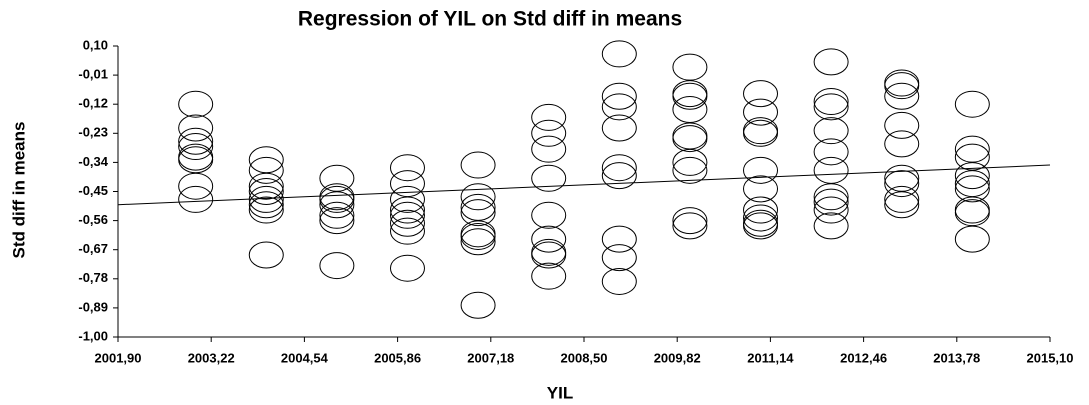 This screenshot has height=405, width=1089. Describe the element at coordinates (956, 357) in the screenshot. I see `x-tick-label: 2013,78` at that location.